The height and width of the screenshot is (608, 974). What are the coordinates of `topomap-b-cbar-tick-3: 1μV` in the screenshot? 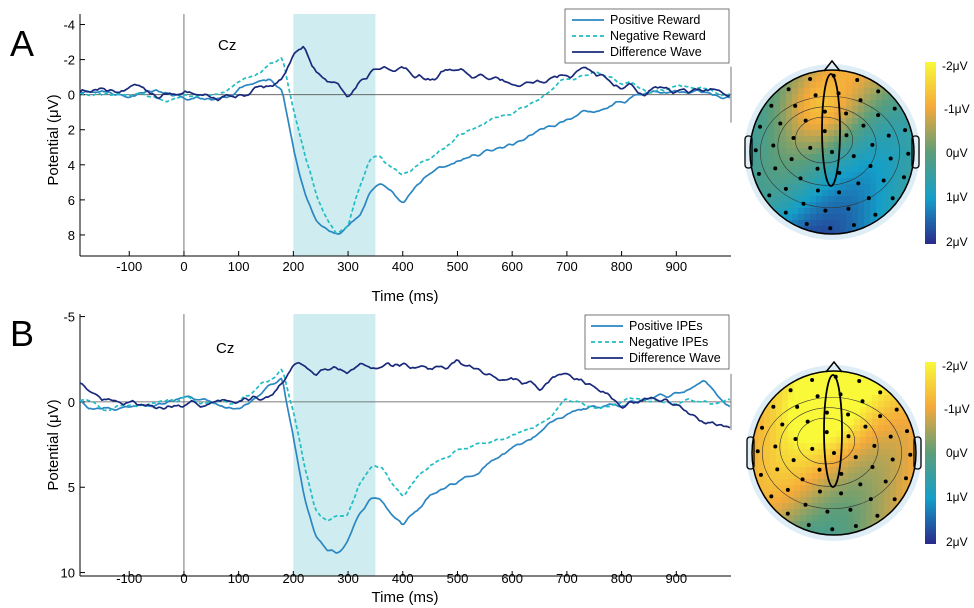 It's located at (957, 497).